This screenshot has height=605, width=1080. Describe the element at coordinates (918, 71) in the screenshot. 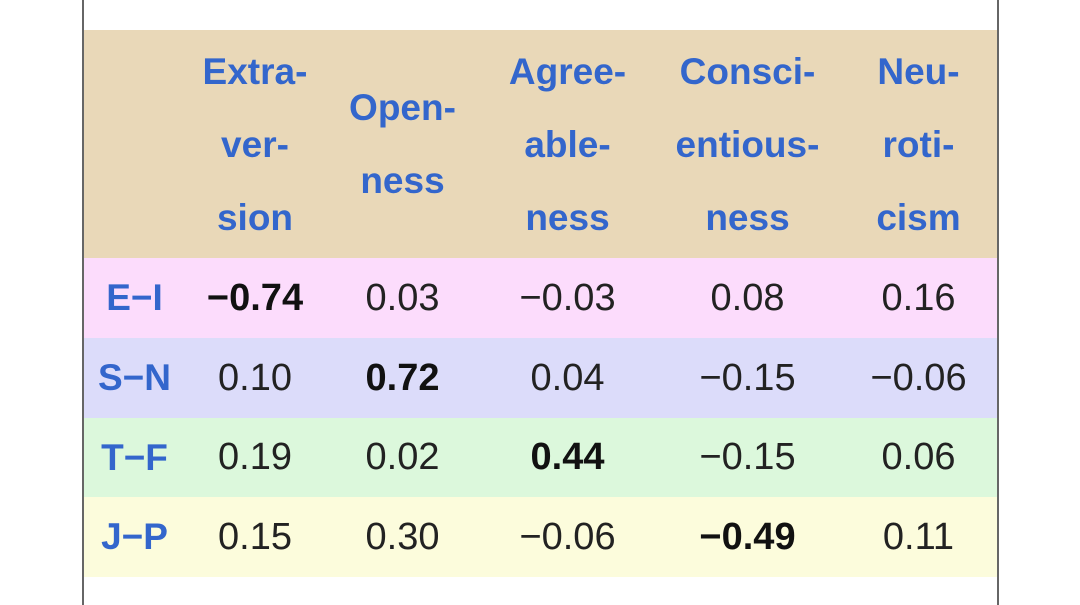

I see `header-line: Neu-` at that location.